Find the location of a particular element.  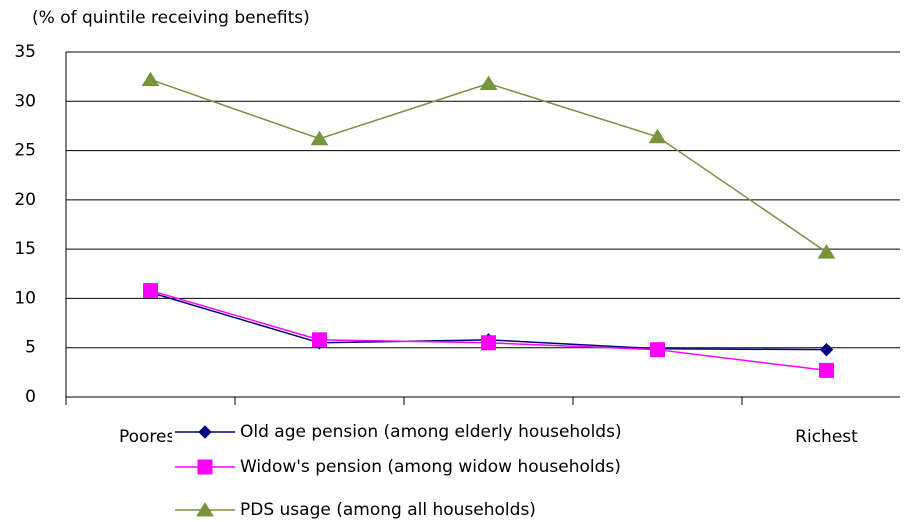

legend-label: Widow's pension (among widow households) is located at coordinates (430, 467).